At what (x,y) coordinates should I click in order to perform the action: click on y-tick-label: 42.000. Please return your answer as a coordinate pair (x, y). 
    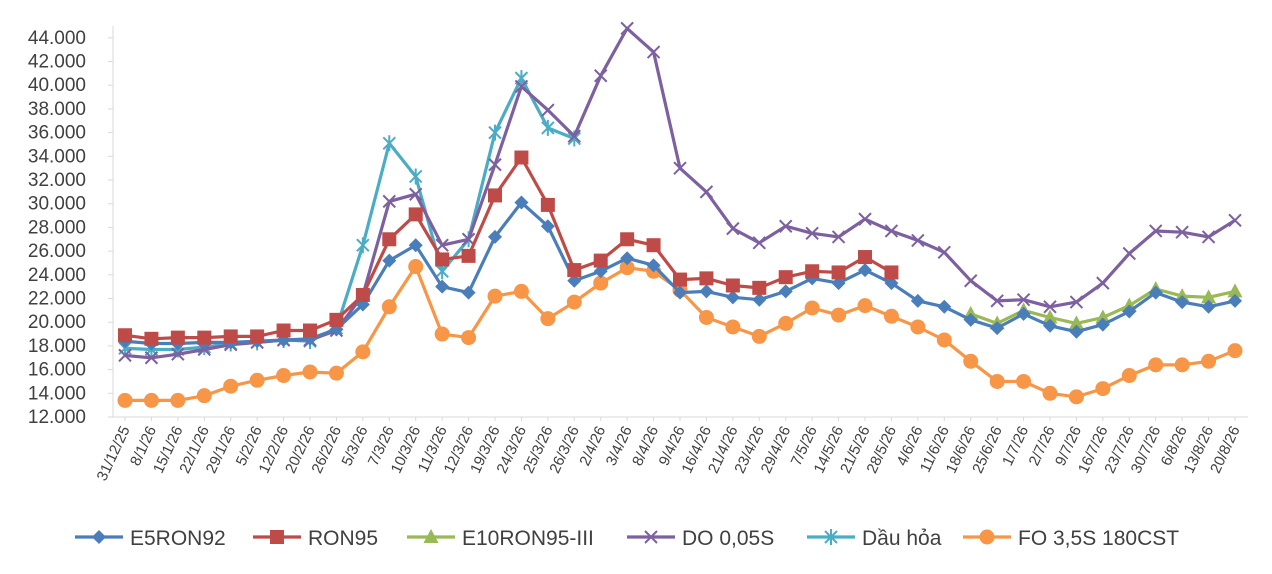
    Looking at the image, I should click on (57, 62).